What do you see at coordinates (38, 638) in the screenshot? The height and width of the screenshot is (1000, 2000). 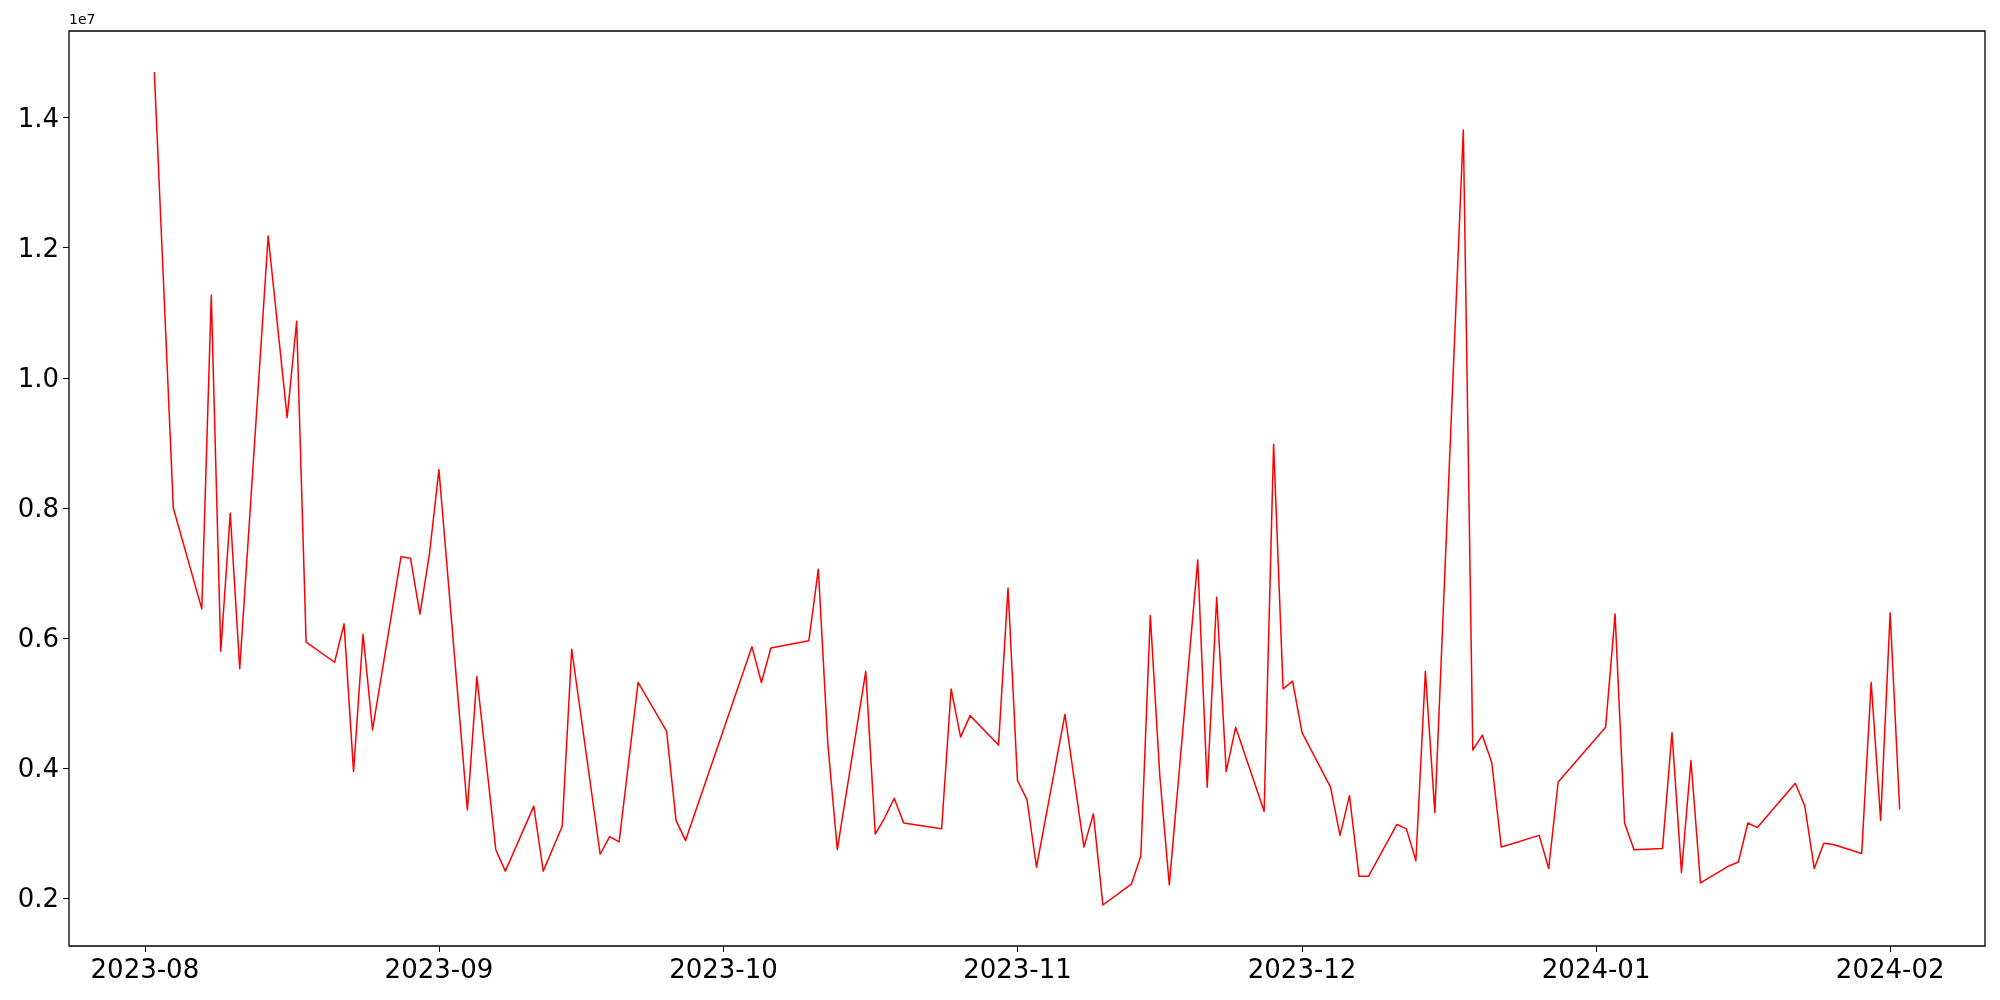 I see `y-tick-label: 0.6` at bounding box center [38, 638].